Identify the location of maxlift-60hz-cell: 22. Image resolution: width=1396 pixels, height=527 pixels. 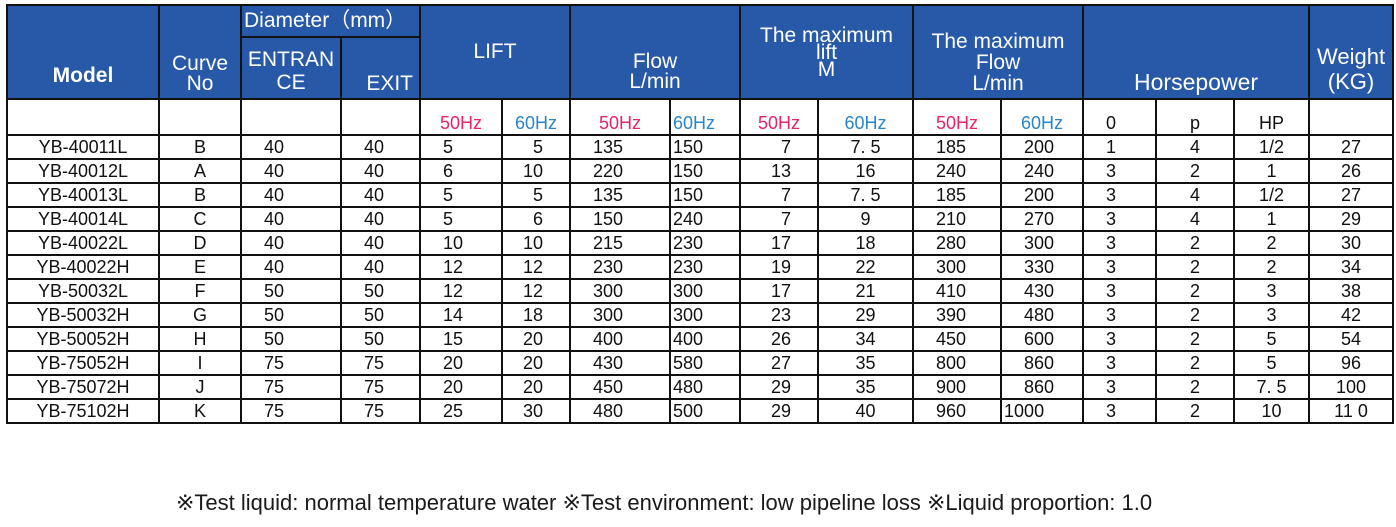
(866, 267).